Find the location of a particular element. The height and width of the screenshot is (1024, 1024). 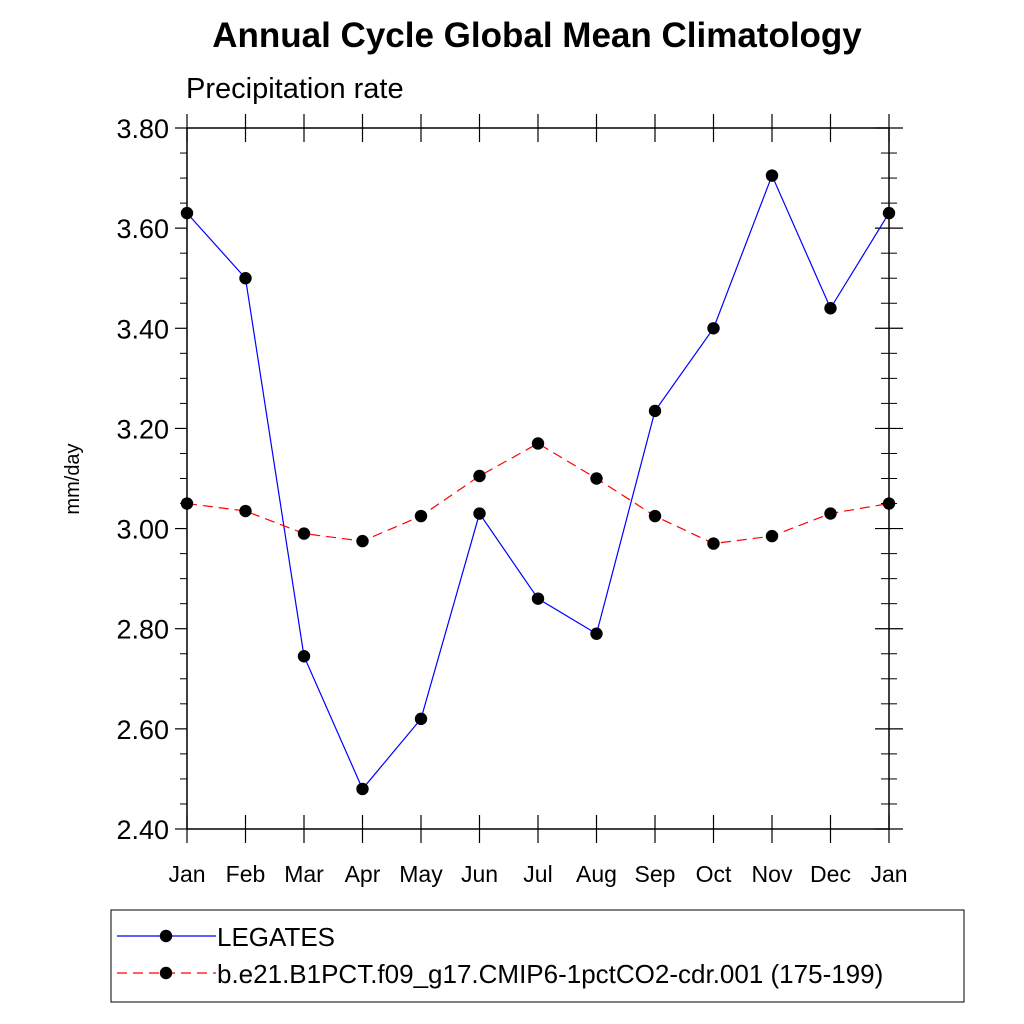

y-tick-label: 3.40 is located at coordinates (142, 329).